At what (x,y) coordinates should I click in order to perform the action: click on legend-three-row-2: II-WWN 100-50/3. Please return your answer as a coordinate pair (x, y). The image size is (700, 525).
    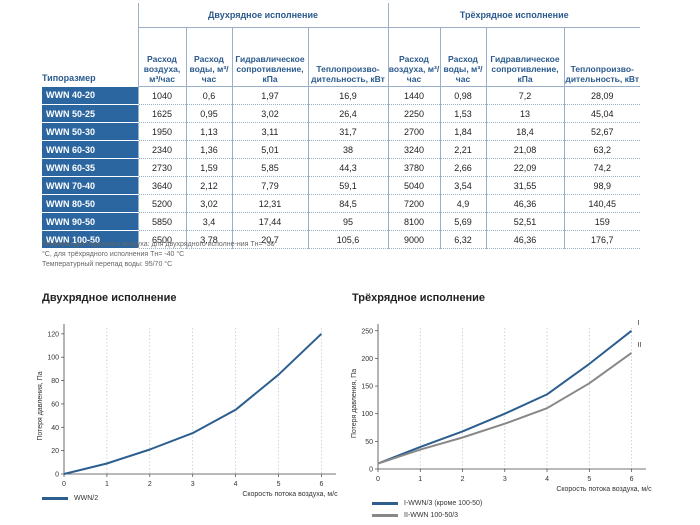
    Looking at the image, I should click on (415, 515).